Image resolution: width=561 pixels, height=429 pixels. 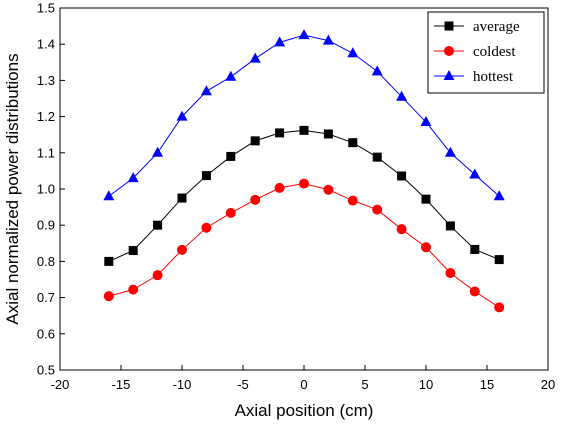 What do you see at coordinates (60, 384) in the screenshot?
I see `x-tick-label: -20` at bounding box center [60, 384].